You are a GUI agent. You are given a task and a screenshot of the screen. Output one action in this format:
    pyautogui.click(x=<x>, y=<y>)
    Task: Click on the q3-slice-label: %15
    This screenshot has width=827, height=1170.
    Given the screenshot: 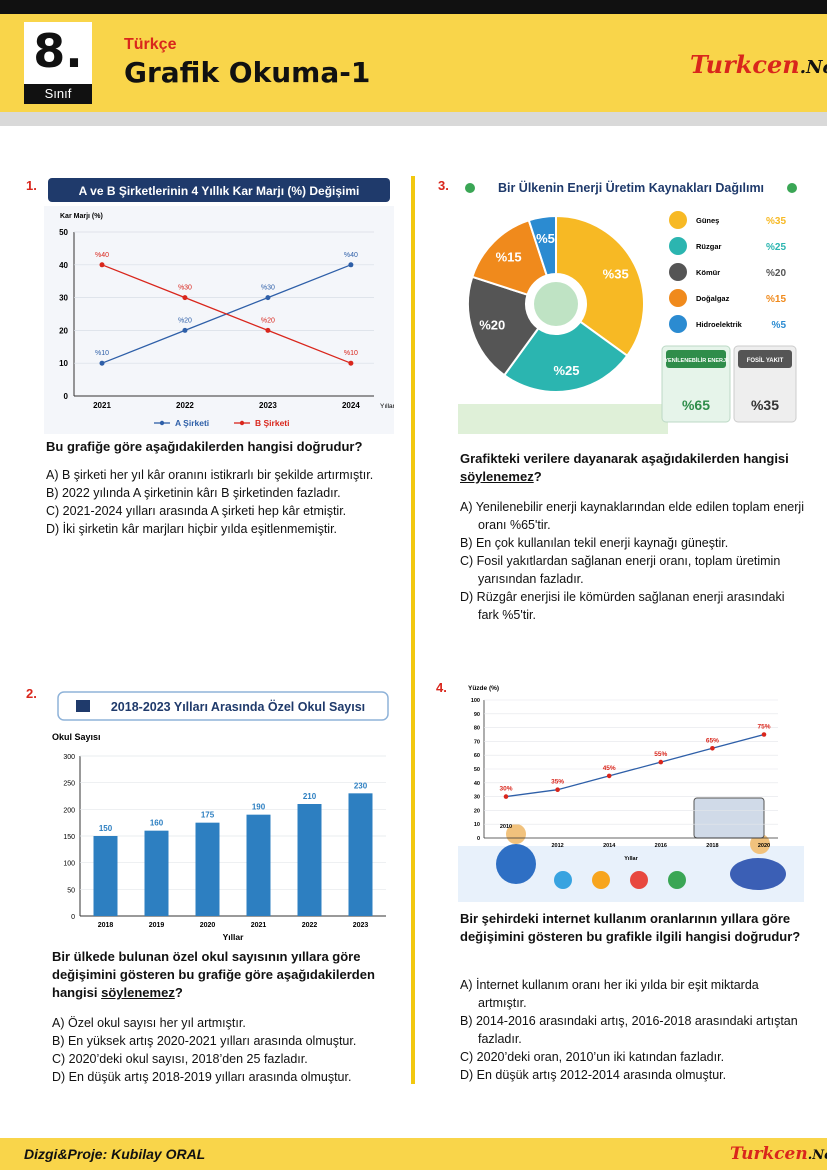 What is the action you would take?
    pyautogui.click(x=509, y=257)
    